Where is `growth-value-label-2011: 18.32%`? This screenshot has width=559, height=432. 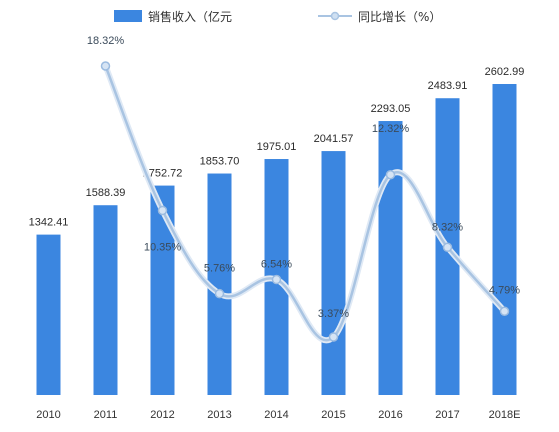
growth-value-label-2011: 18.32% is located at coordinates (106, 41).